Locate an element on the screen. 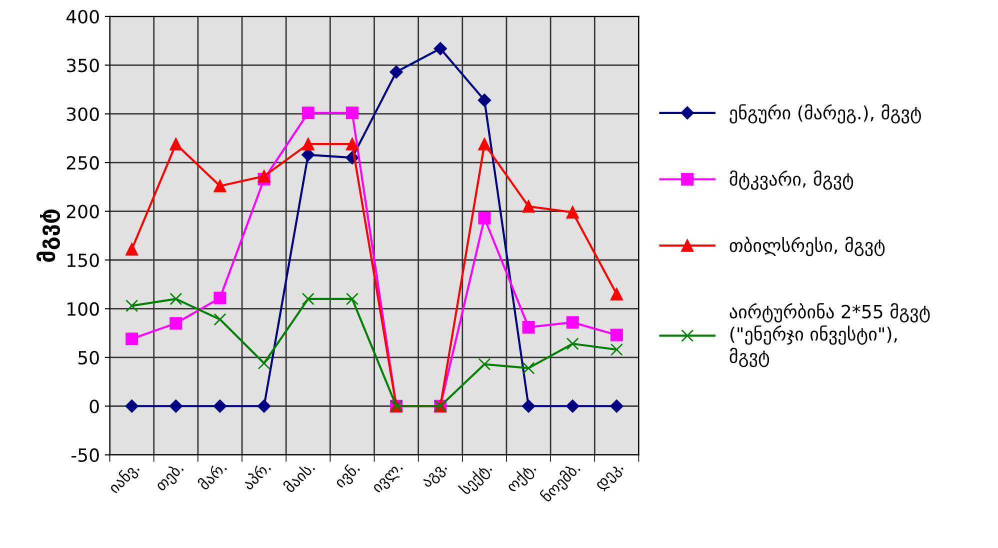 This screenshot has width=998, height=548. y-tick-label: 350 is located at coordinates (82, 65).